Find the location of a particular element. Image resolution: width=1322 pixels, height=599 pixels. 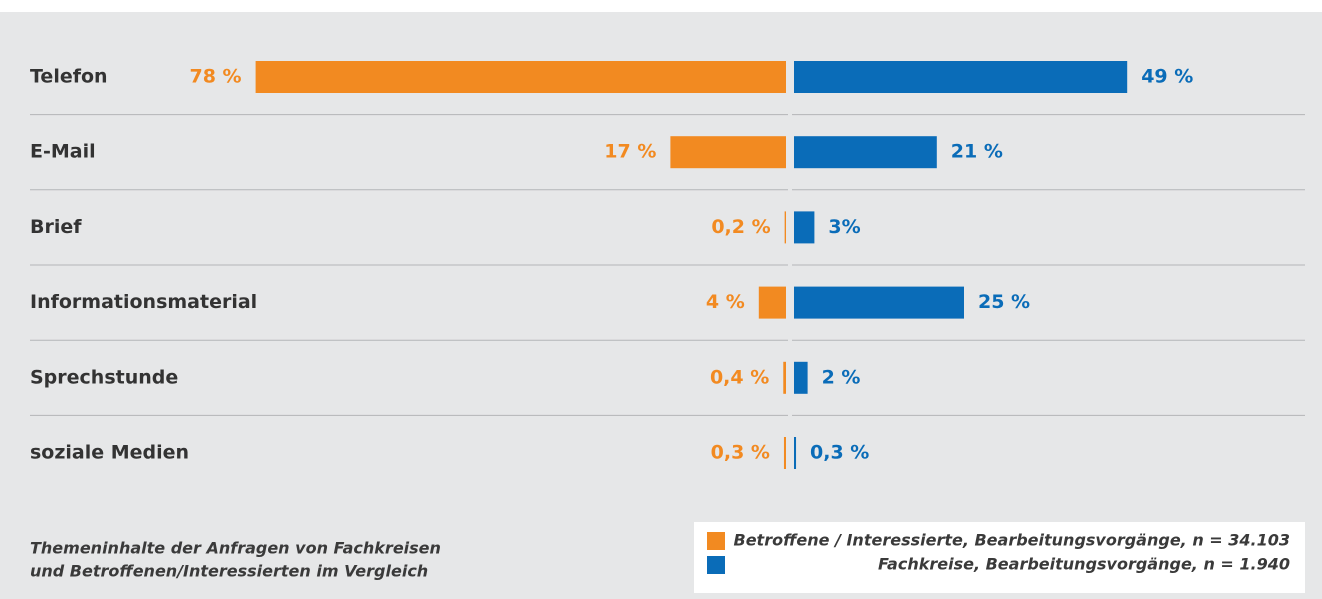

category-label: Brief is located at coordinates (56, 227).